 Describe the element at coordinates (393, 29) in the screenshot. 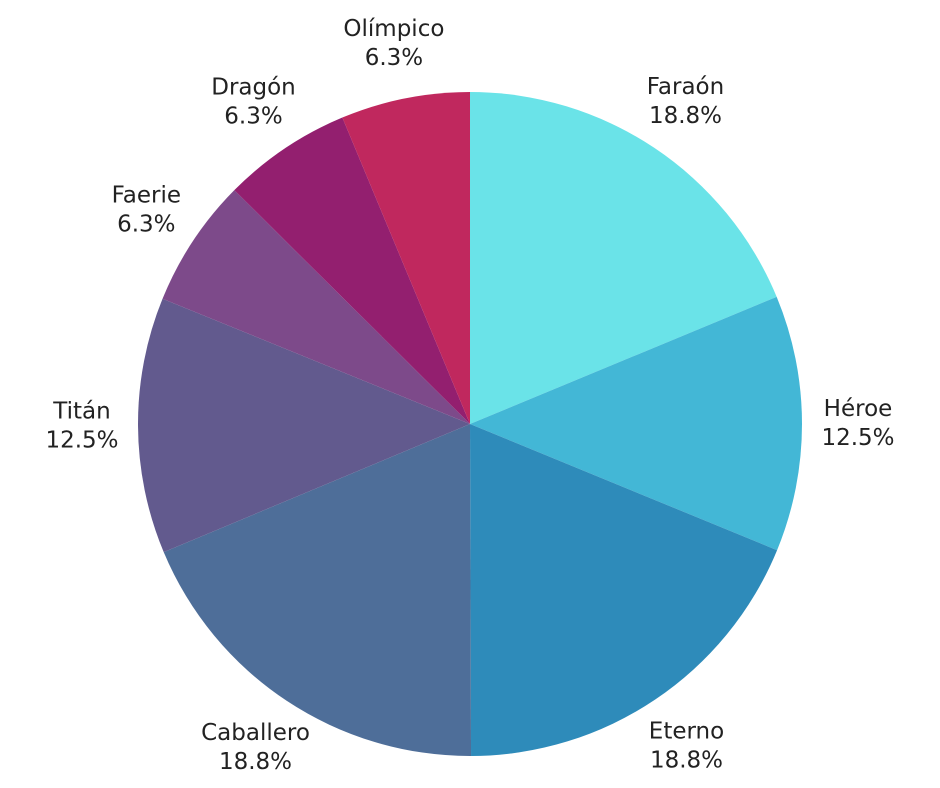

I see `slice-label: Olímpico` at that location.